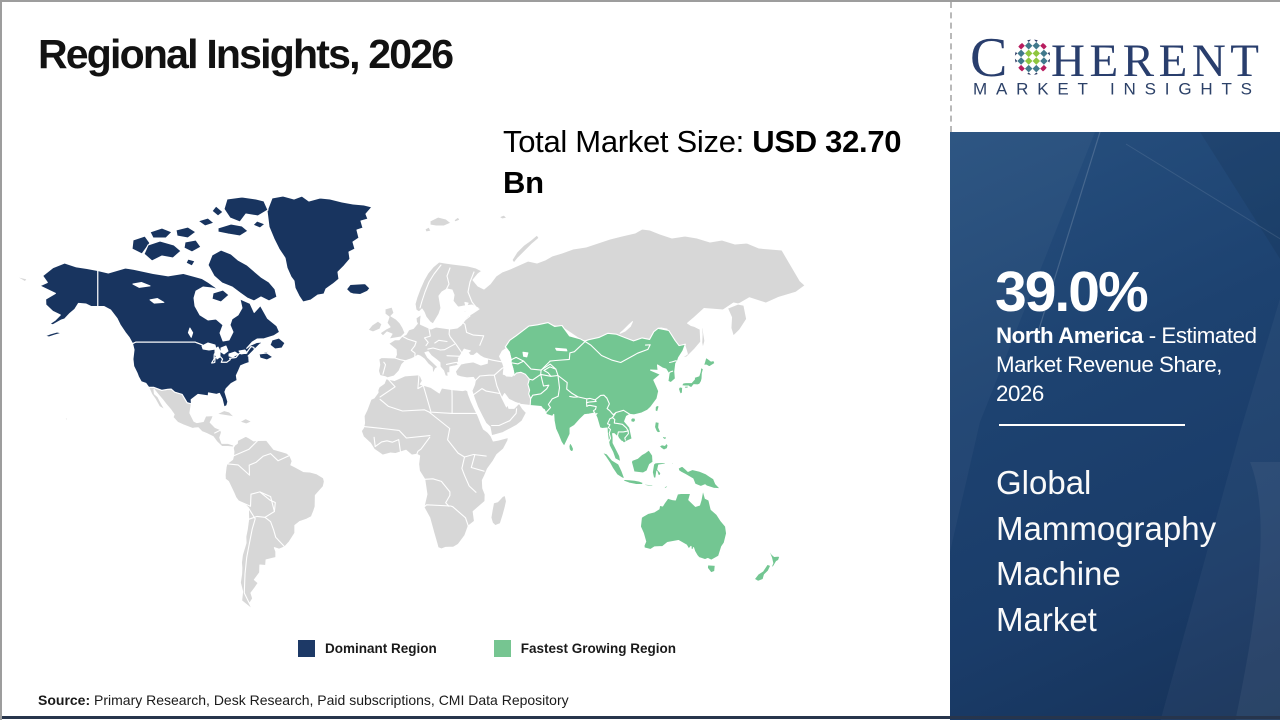 Image resolution: width=1280 pixels, height=720 pixels. Describe the element at coordinates (988, 59) in the screenshot. I see `svg-text: C` at that location.